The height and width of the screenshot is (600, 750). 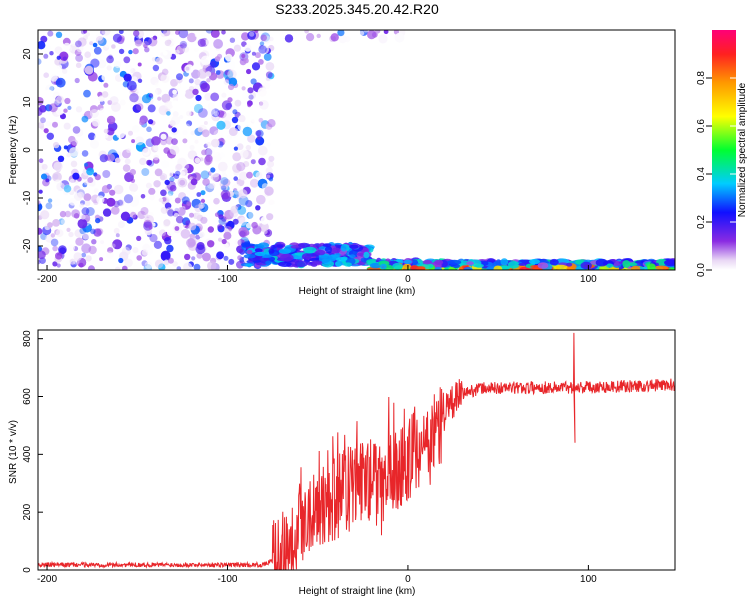 What do you see at coordinates (27, 150) in the screenshot?
I see `spectrogram-y-tick-label: 0` at bounding box center [27, 150].